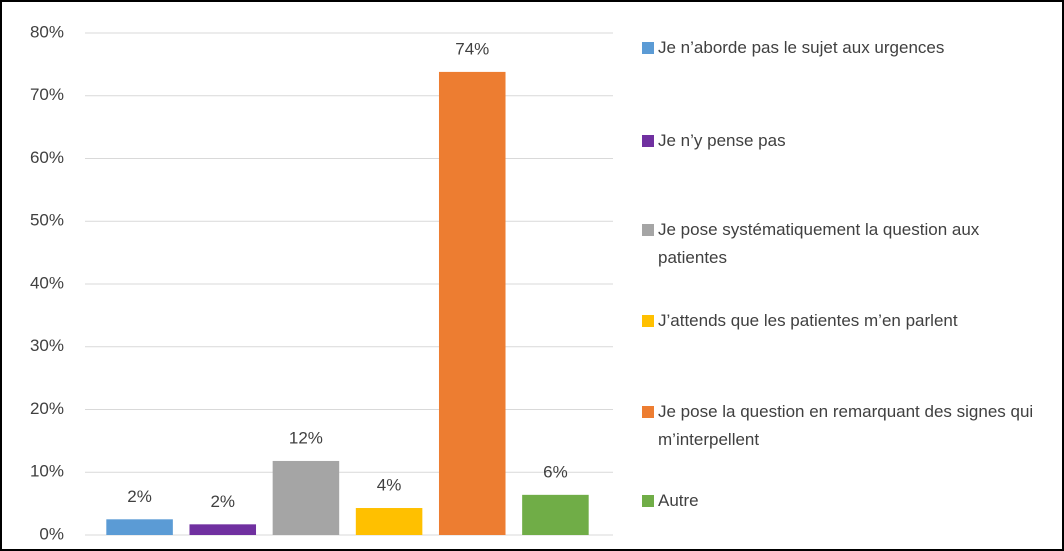 This screenshot has height=551, width=1064. What do you see at coordinates (47, 220) in the screenshot?
I see `y-tick-label: 50%` at bounding box center [47, 220].